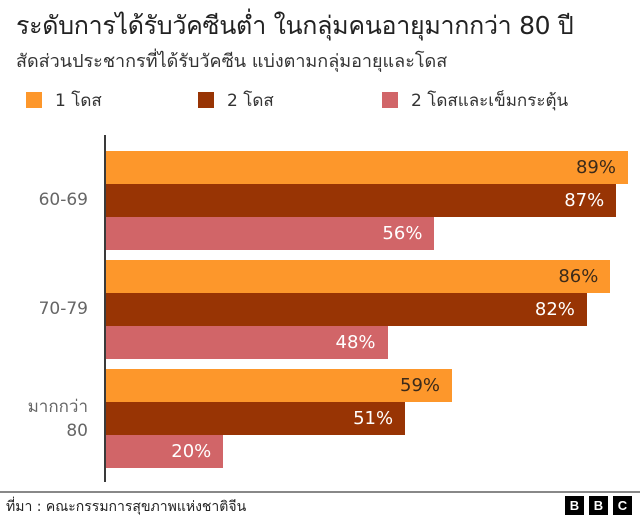 The width and height of the screenshot is (640, 521). Describe the element at coordinates (126, 507) in the screenshot. I see `source-text: ที่มา : คณะกรรมการสุขภาพแห่งชาติจีน` at that location.